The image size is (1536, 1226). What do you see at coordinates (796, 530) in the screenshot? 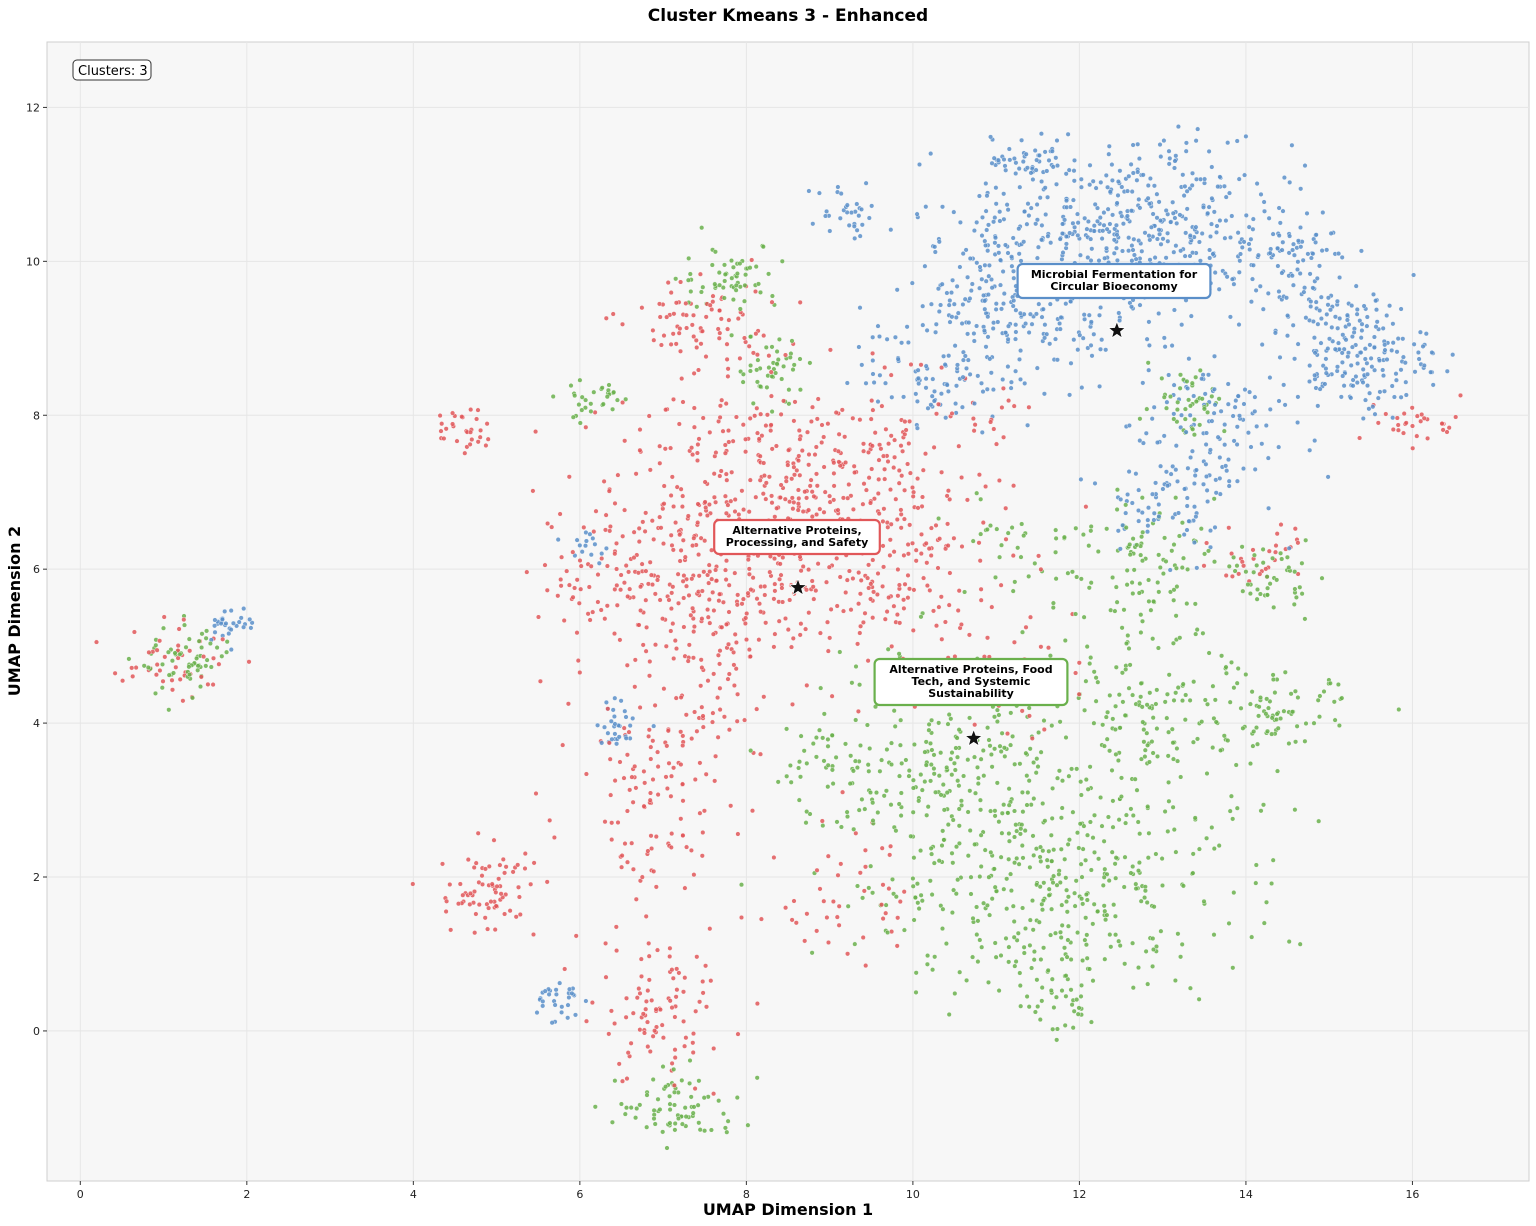
I see `cluster-annotation-text: Alternative Proteins,` at bounding box center [796, 530].